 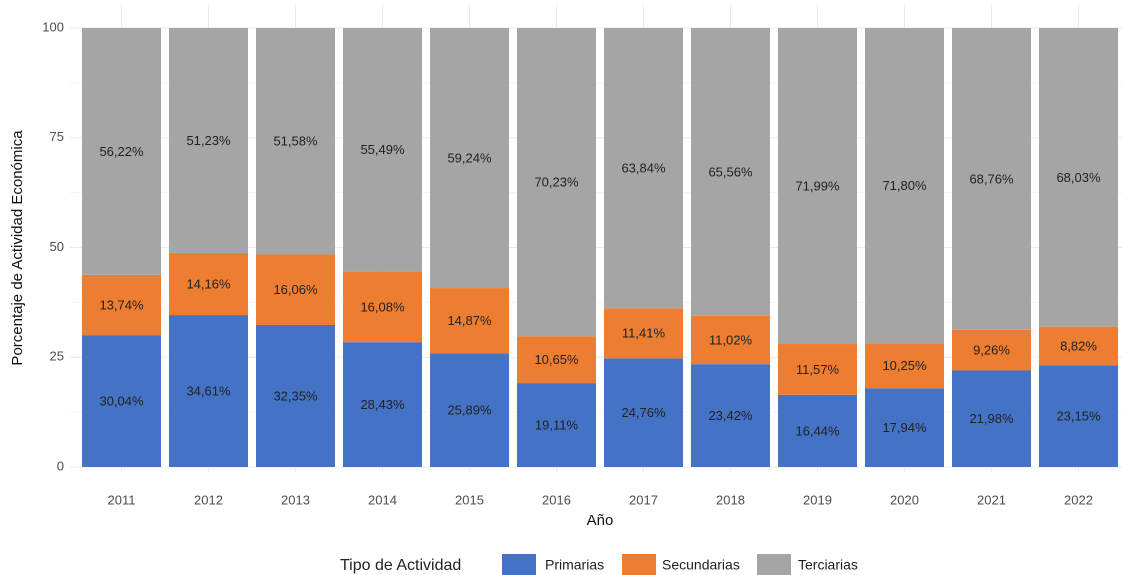 I want to click on y-tick-label: 50, so click(x=57, y=246).